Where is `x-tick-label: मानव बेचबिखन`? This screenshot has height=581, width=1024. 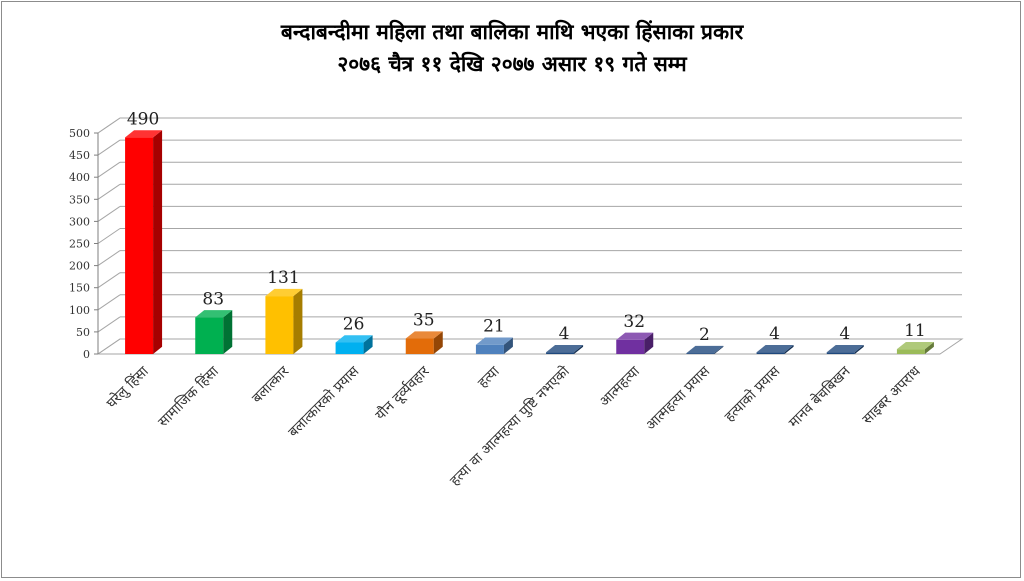
x-tick-label: मानव बेचबिखन is located at coordinates (819, 397).